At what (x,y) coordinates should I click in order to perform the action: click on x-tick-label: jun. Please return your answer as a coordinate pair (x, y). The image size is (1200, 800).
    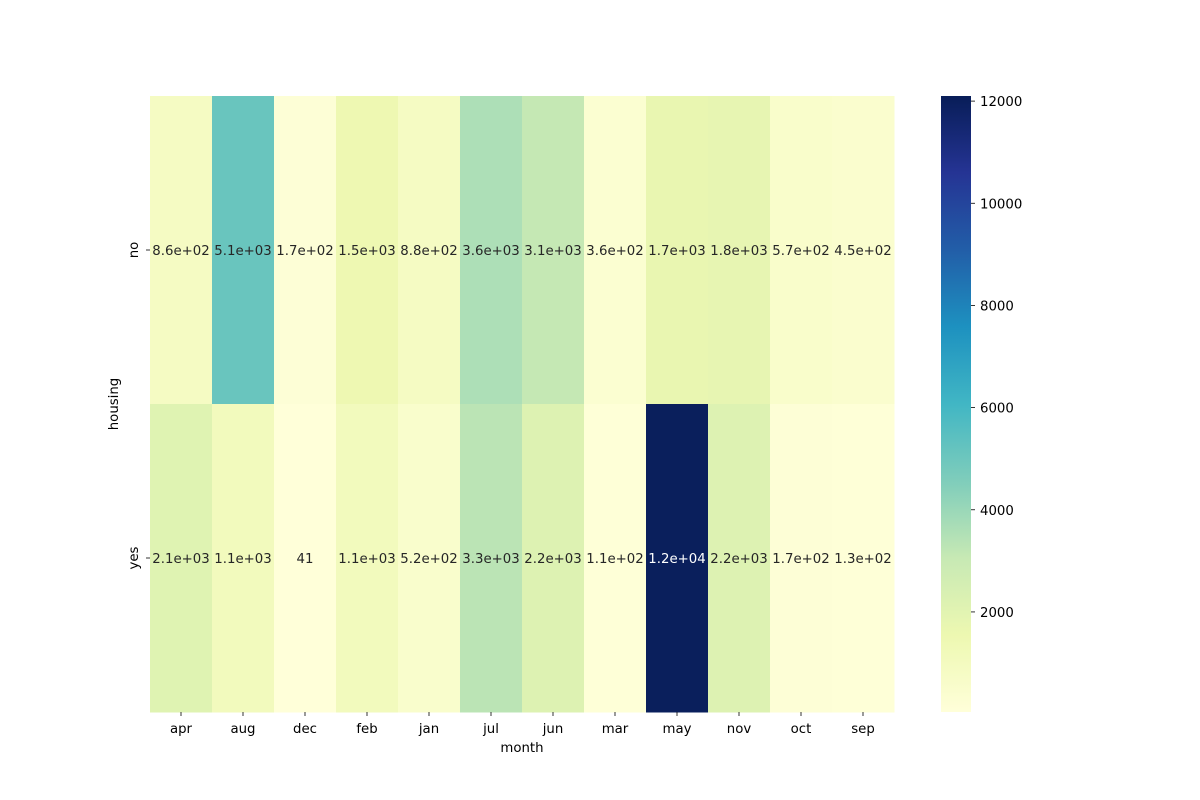
    Looking at the image, I should click on (553, 729).